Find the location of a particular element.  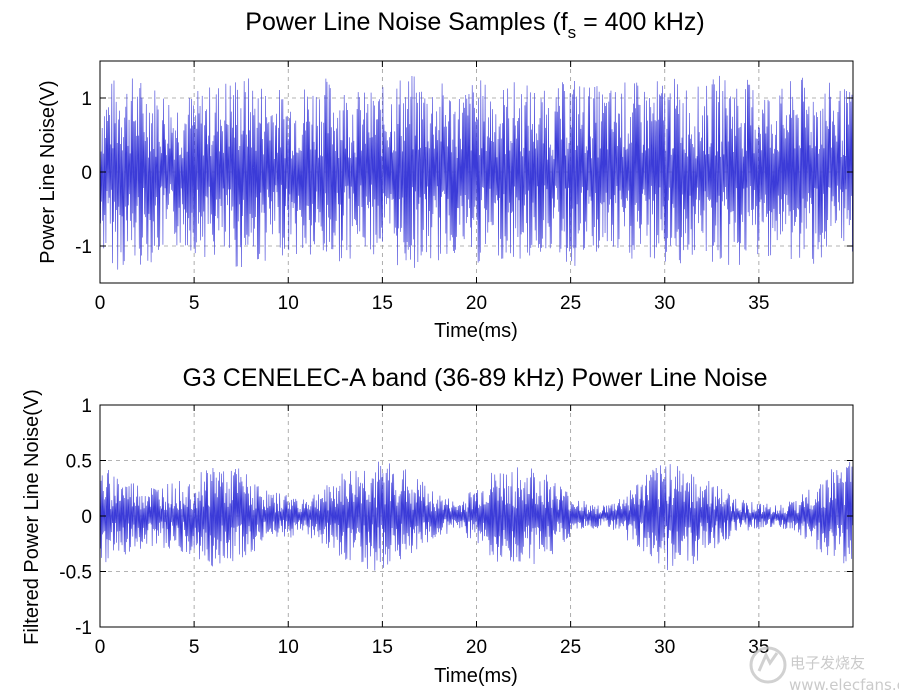

top-x-axis-label: Time(ms) is located at coordinates (476, 331).